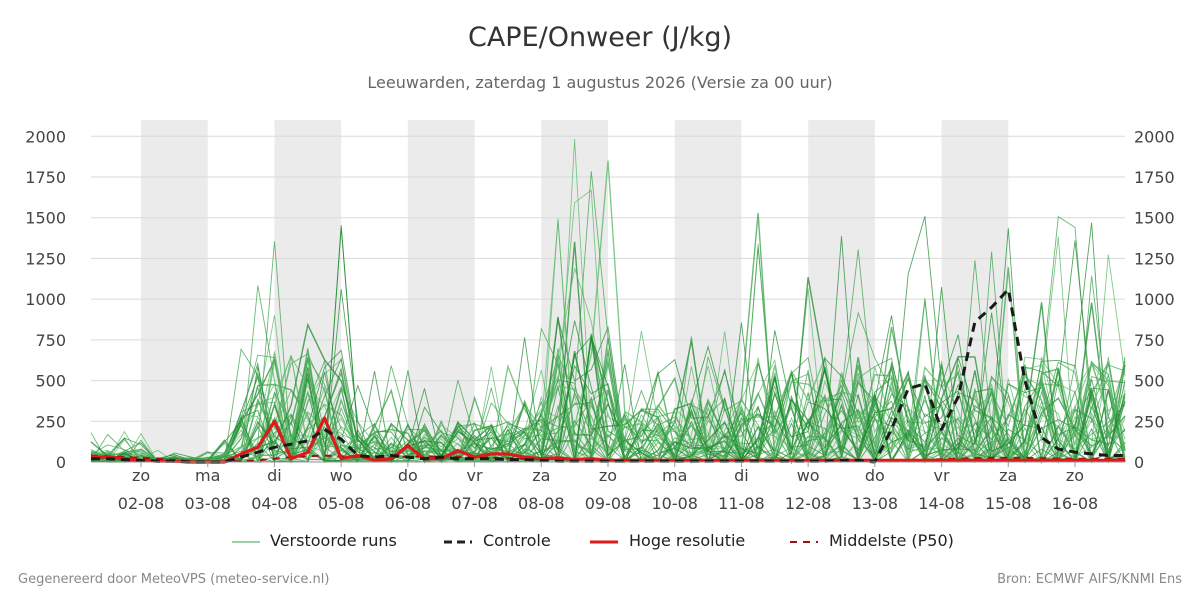  What do you see at coordinates (517, 540) in the screenshot?
I see `legend-label-control: Controle` at bounding box center [517, 540].